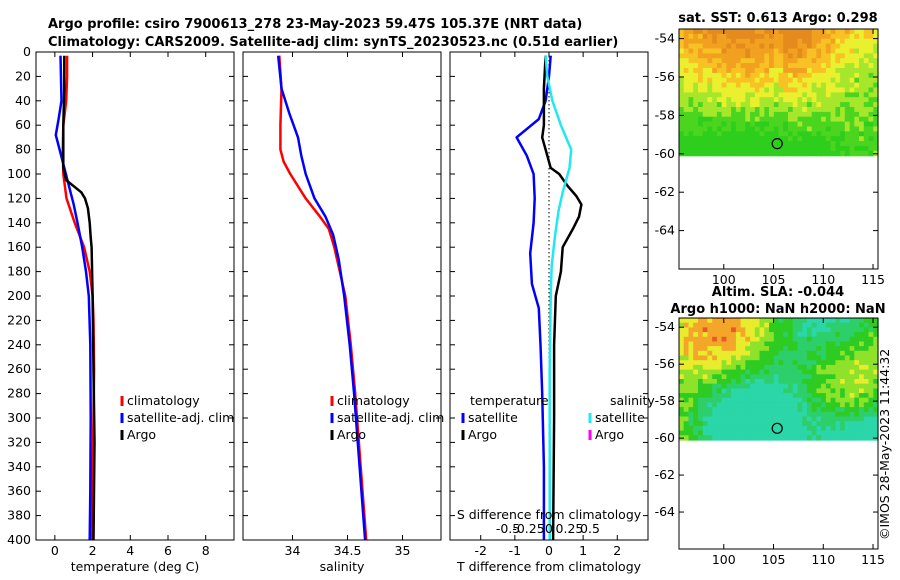  What do you see at coordinates (168, 550) in the screenshot?
I see `x-tick-label: 6` at bounding box center [168, 550].